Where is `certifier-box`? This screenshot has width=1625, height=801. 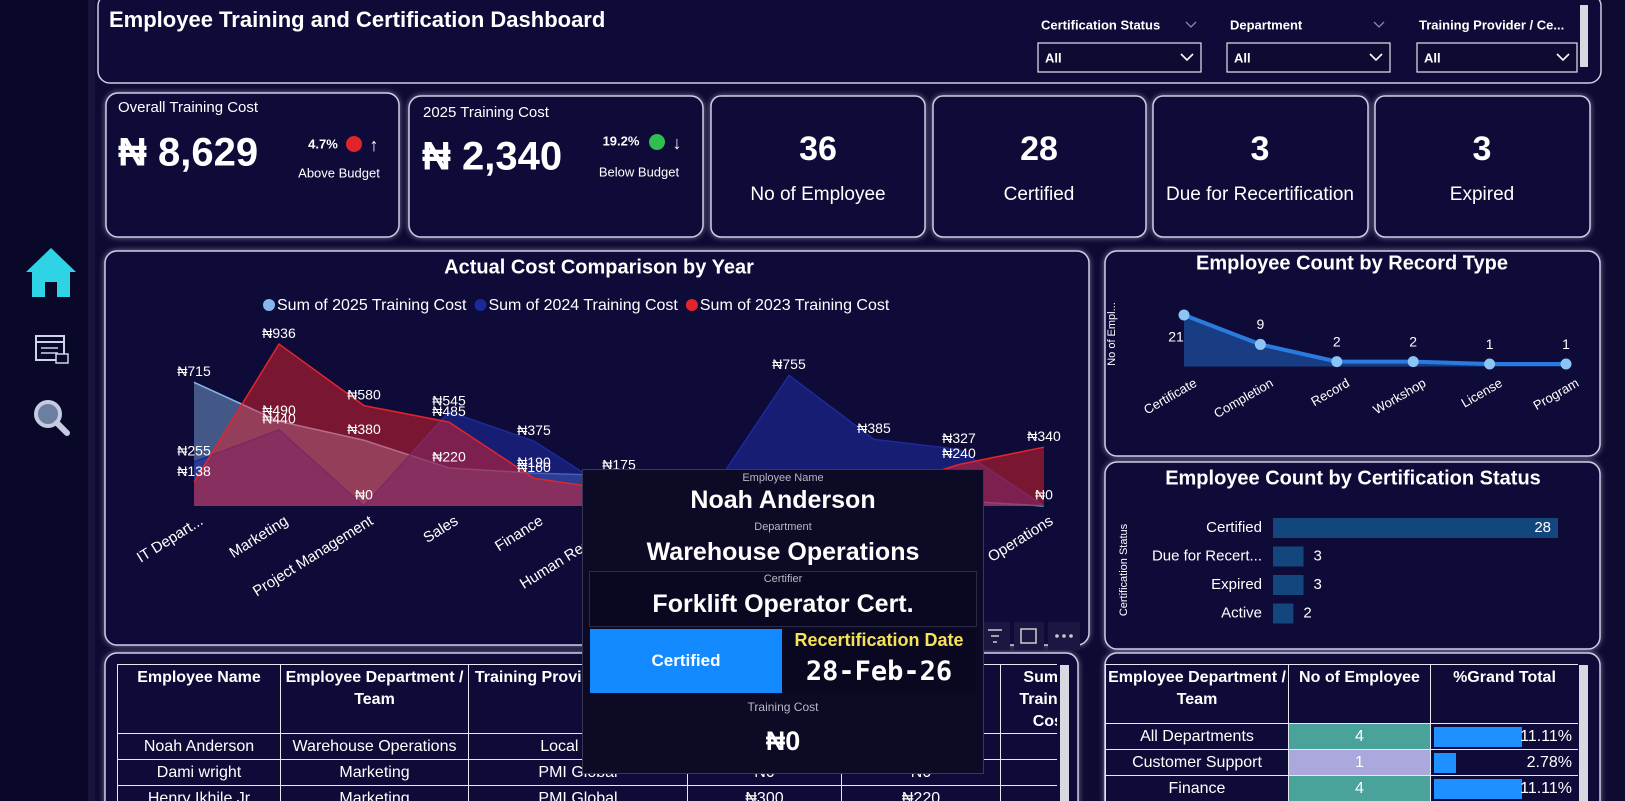
certifier-box is located at coordinates (783, 599).